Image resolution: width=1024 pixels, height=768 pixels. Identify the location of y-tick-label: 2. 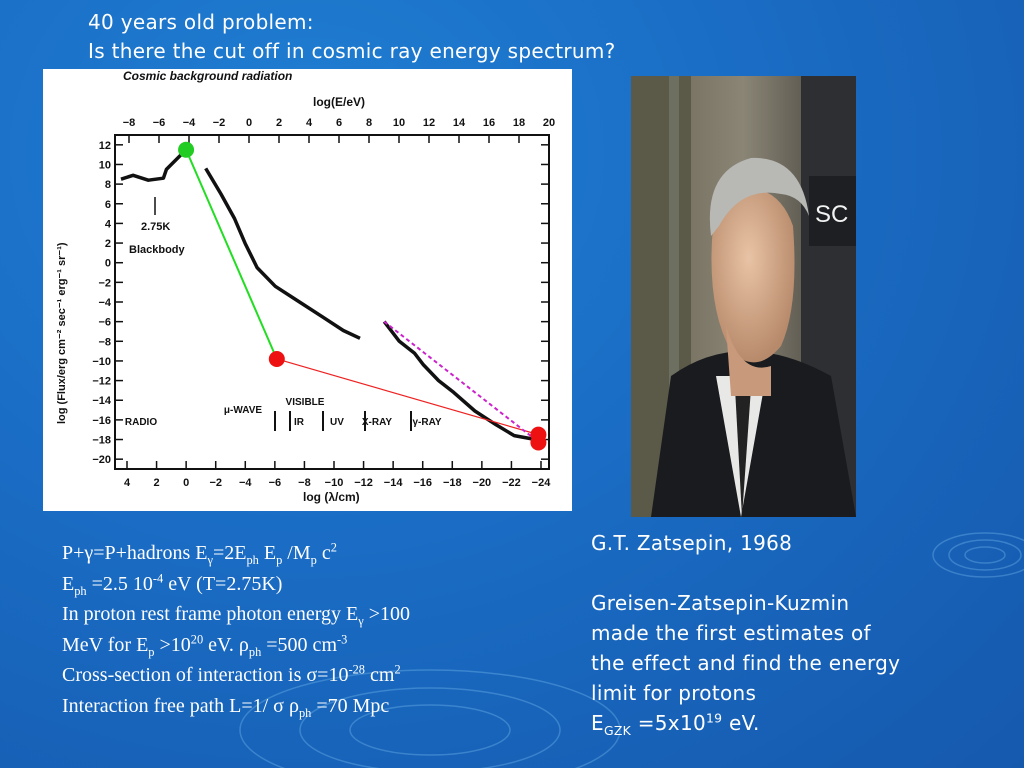
(108, 244).